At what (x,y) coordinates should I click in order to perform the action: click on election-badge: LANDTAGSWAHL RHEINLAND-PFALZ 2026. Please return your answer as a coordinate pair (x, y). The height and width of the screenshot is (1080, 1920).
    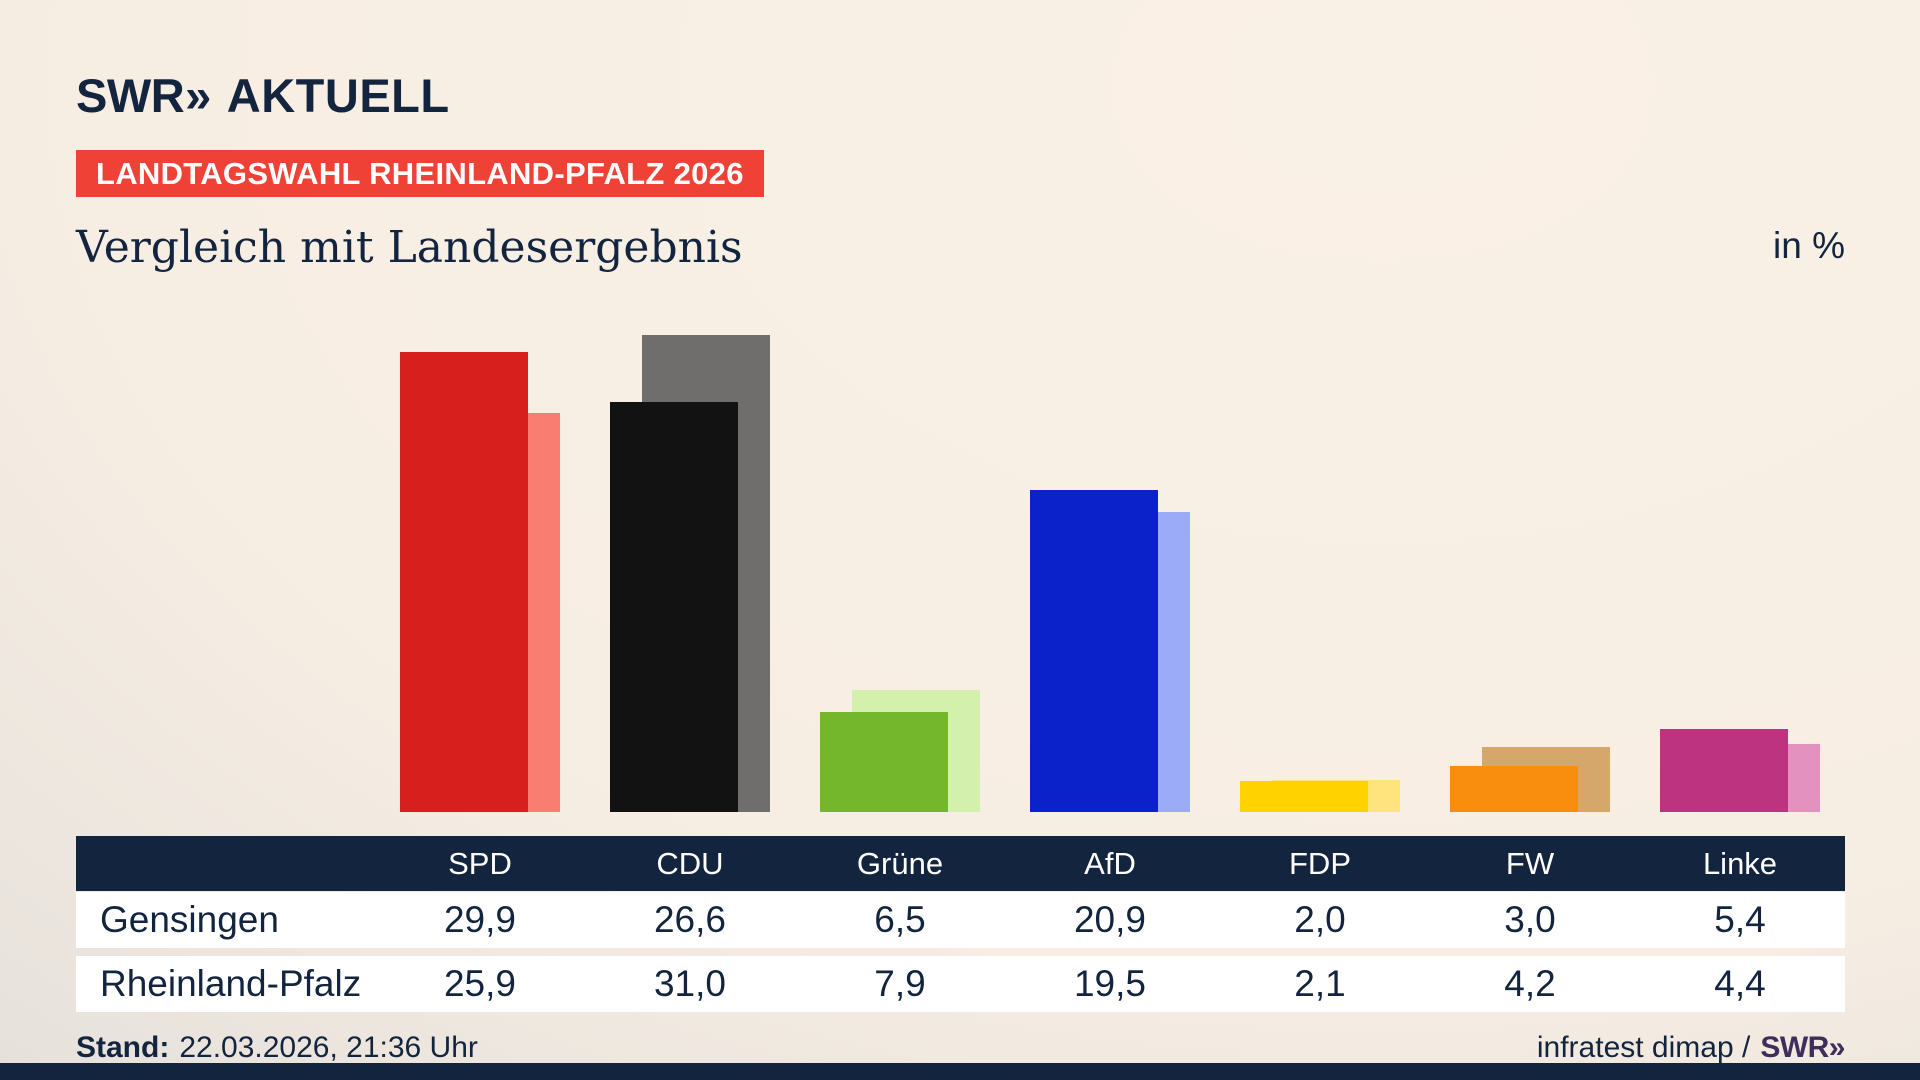
    Looking at the image, I should click on (420, 173).